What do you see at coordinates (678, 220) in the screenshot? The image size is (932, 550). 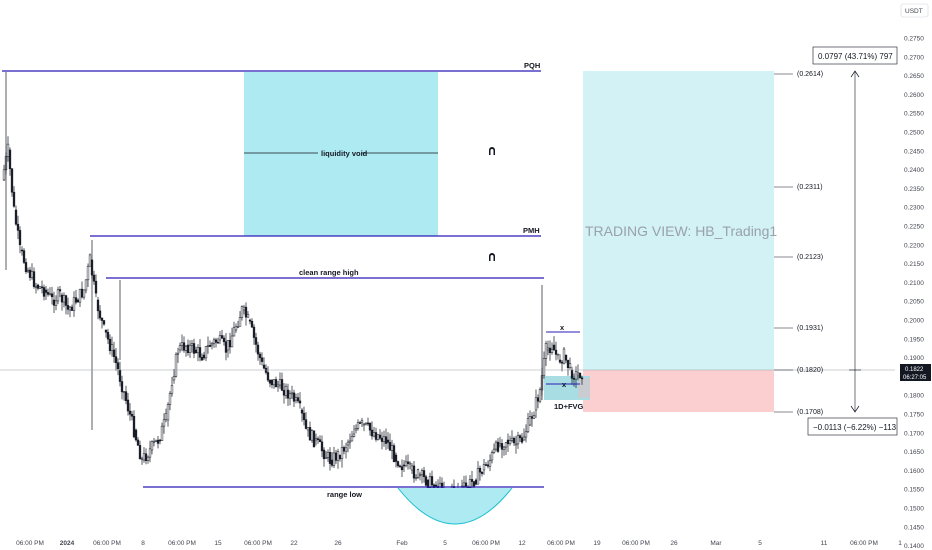 I see `position-target-zone` at bounding box center [678, 220].